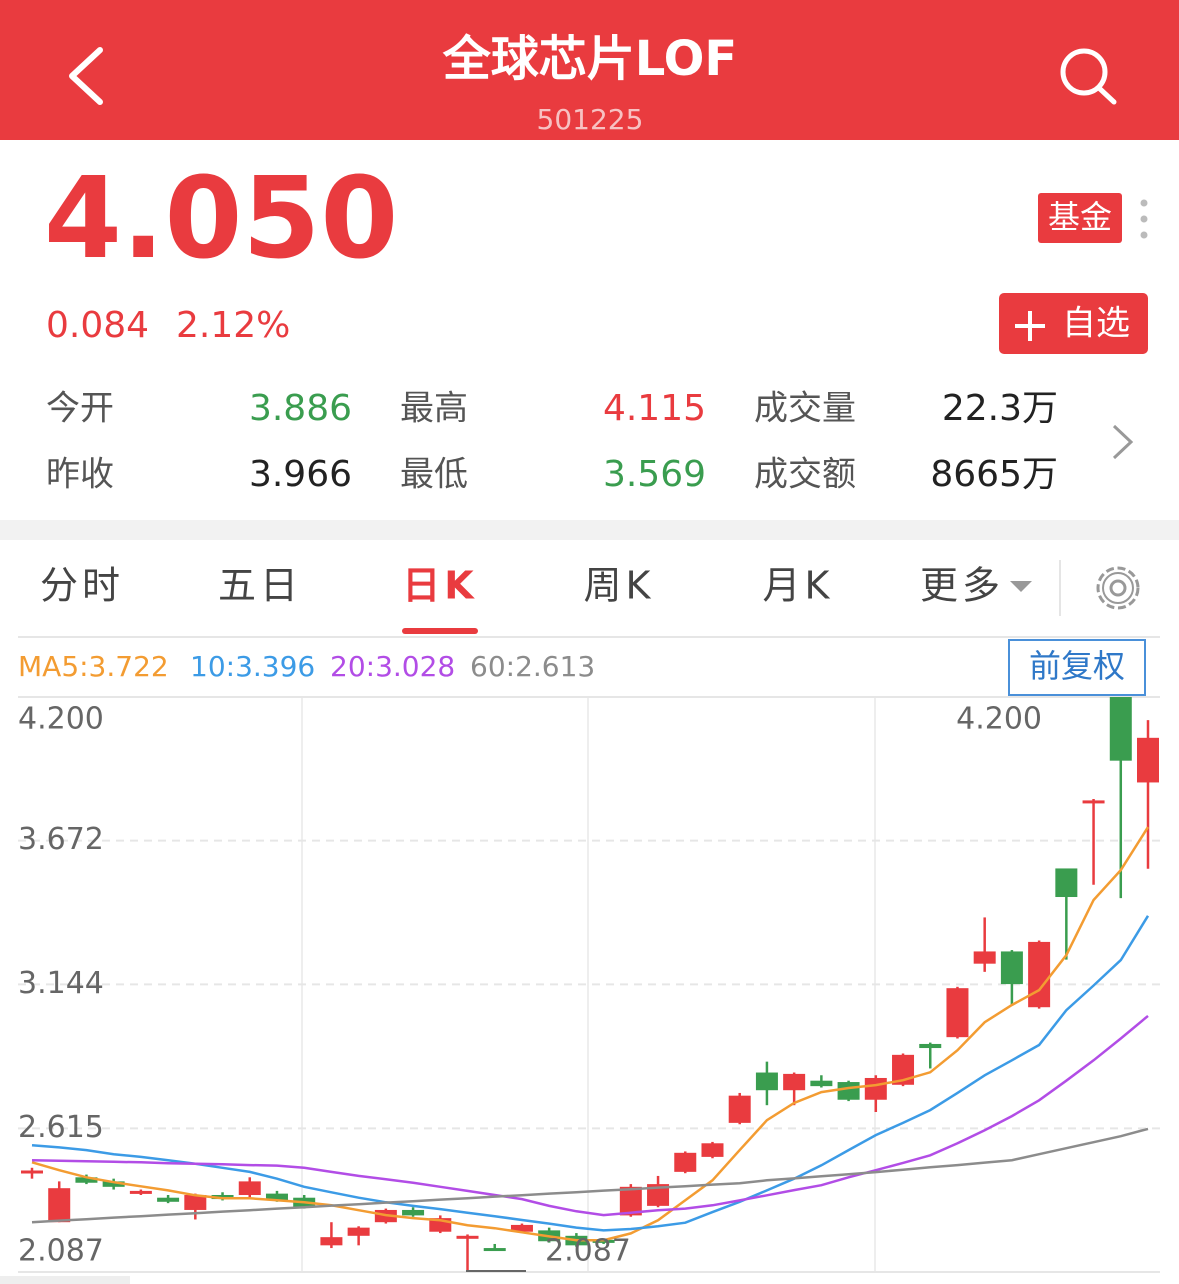  I want to click on badge: 基金, so click(1080, 217).